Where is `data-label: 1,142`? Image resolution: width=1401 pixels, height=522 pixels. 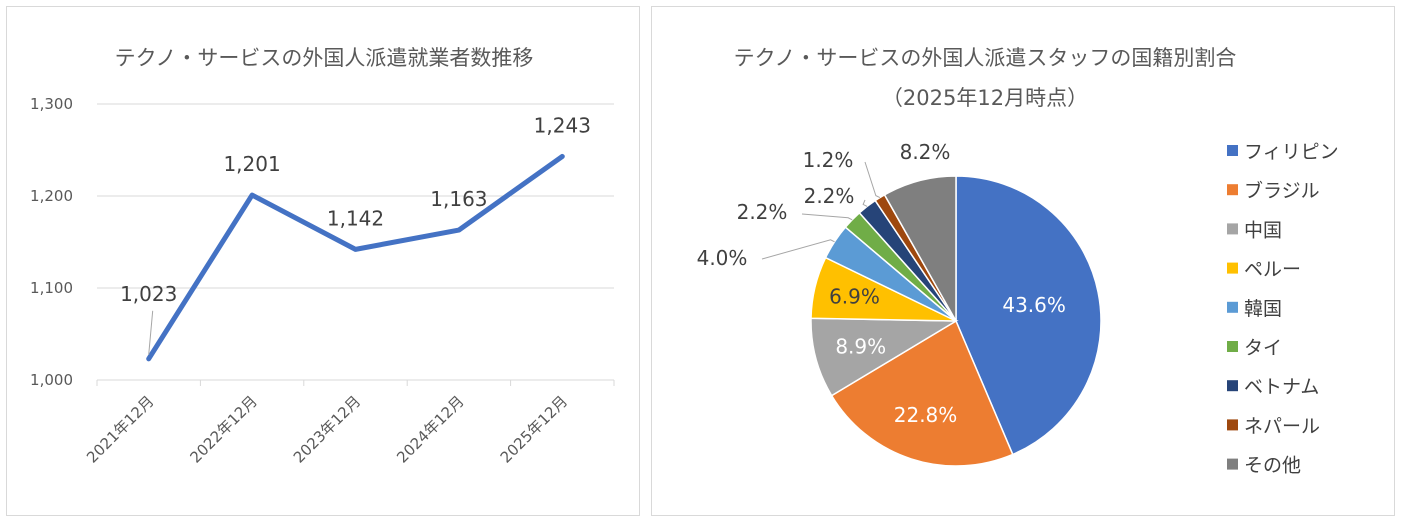
data-label: 1,142 is located at coordinates (355, 218).